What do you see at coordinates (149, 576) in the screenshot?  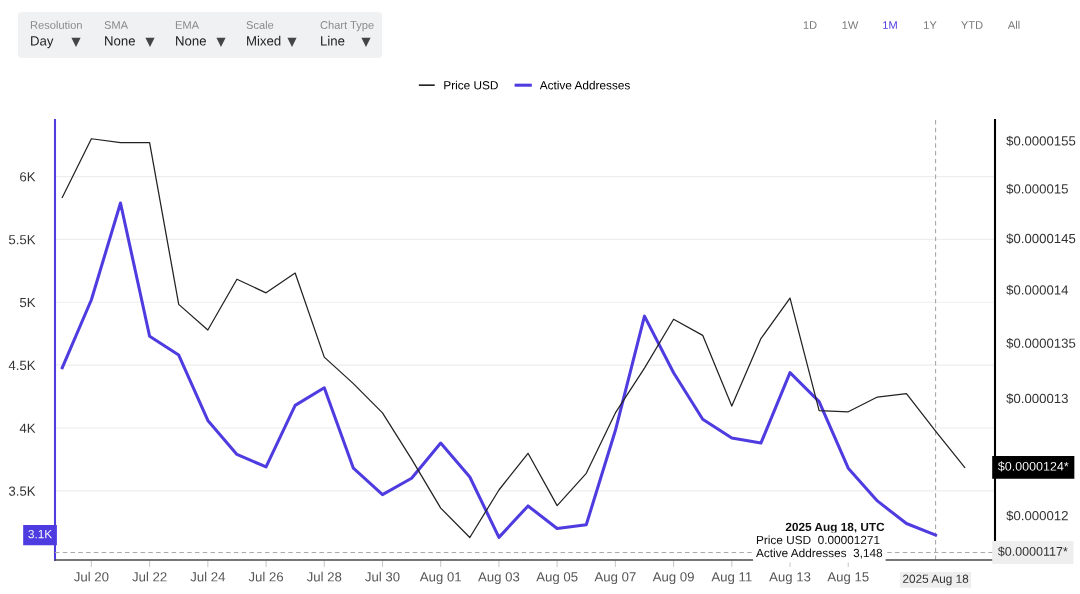 I see `x-tick-label: Jul 22` at bounding box center [149, 576].